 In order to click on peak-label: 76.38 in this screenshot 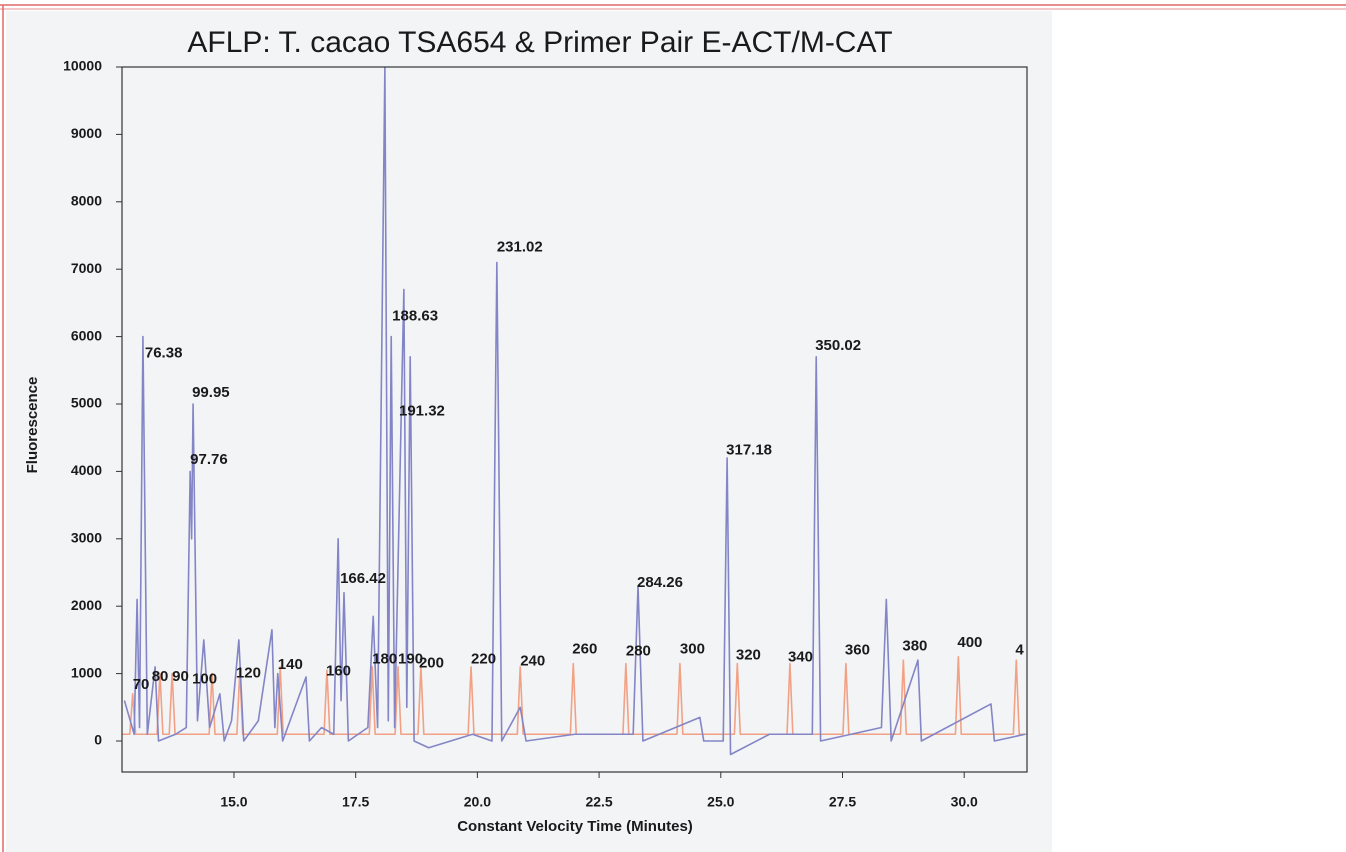, I will do `click(164, 352)`.